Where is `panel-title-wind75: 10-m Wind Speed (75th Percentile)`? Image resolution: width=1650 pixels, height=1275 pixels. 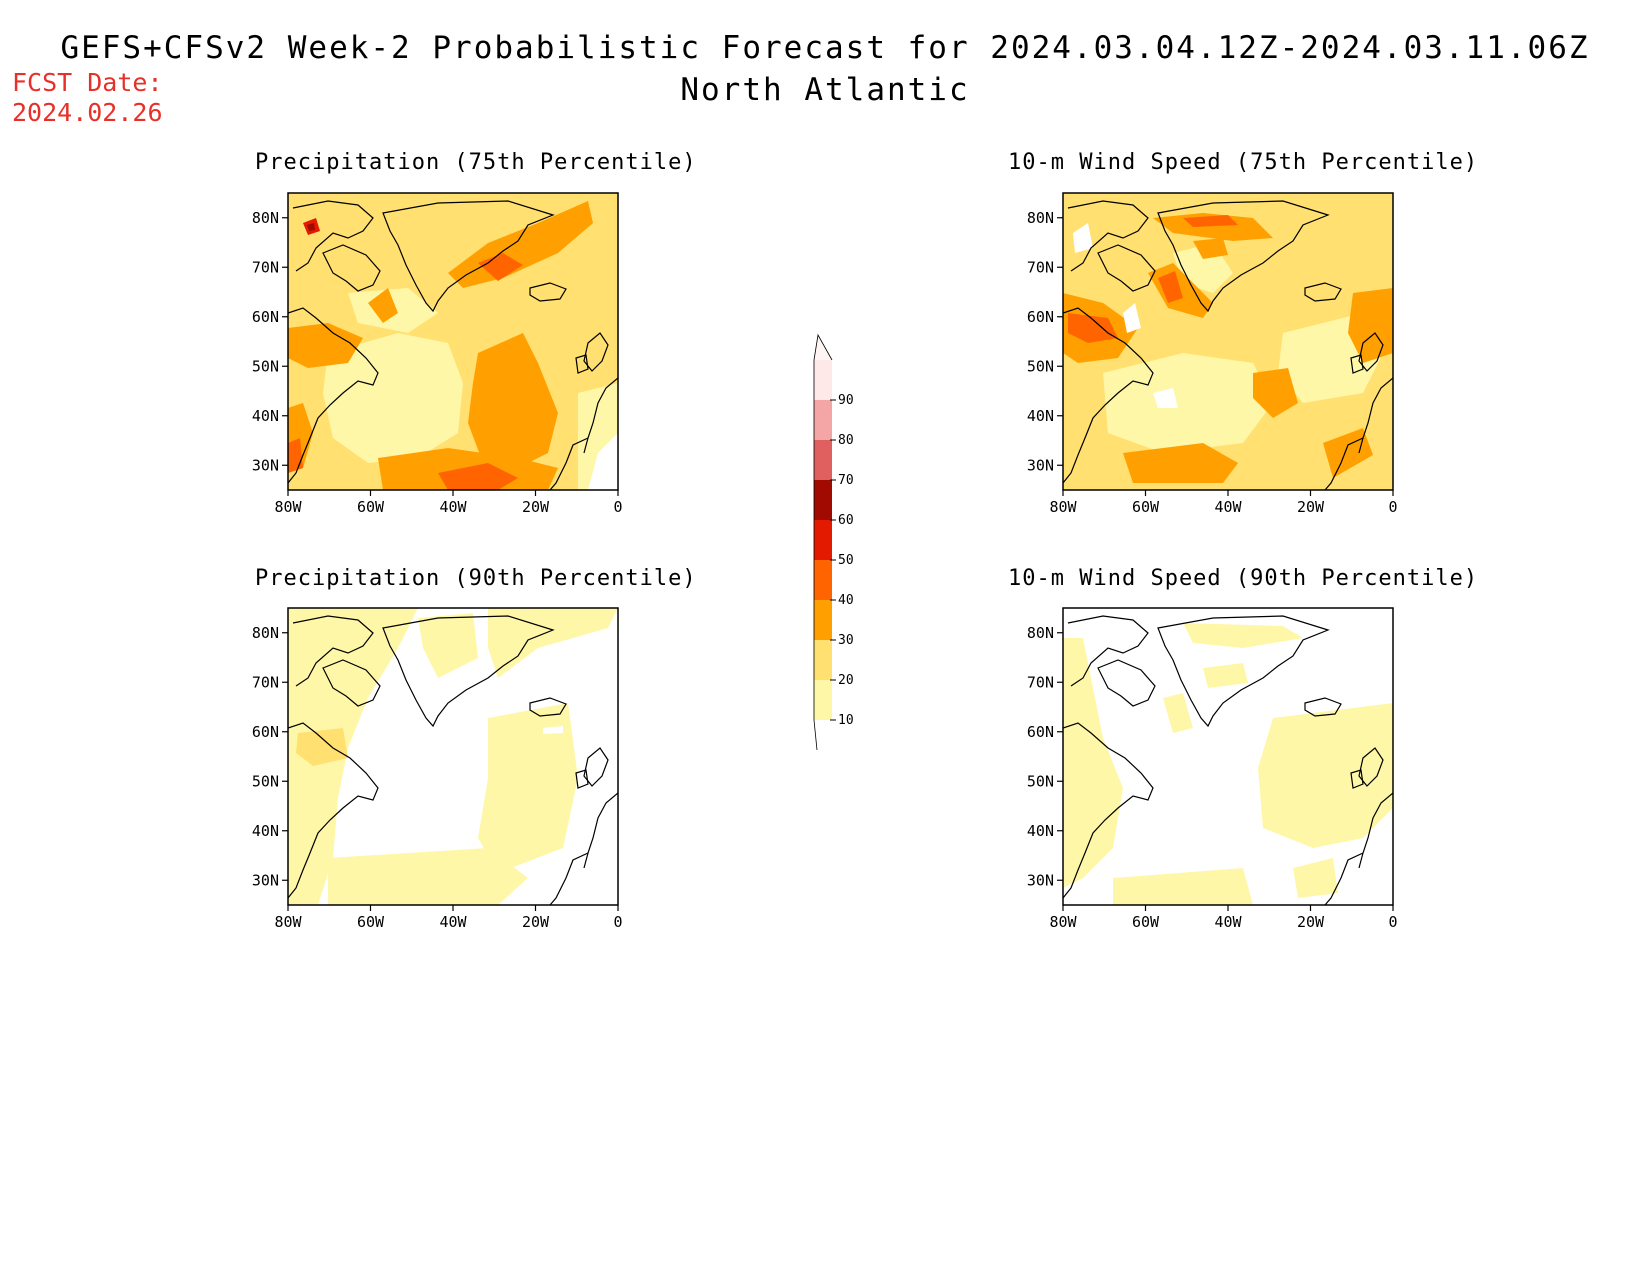
panel-title-wind75: 10-m Wind Speed (75th Percentile) is located at coordinates (1243, 162).